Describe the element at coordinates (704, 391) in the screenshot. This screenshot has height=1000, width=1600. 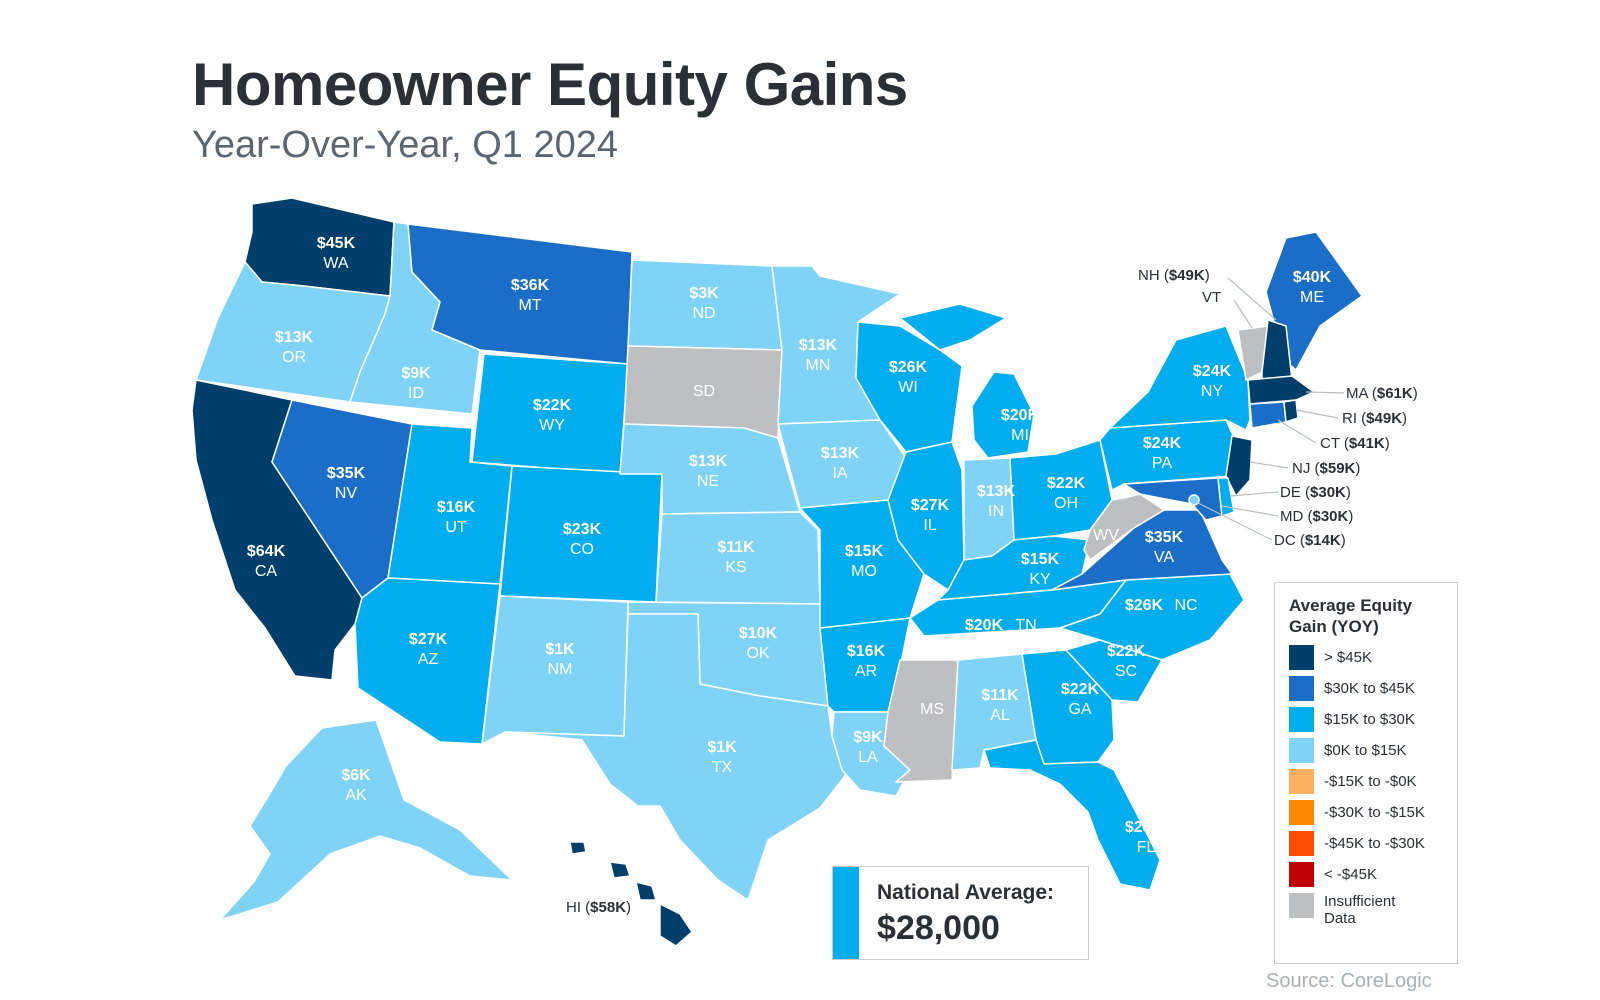
I see `label-SD-abbr: SD` at that location.